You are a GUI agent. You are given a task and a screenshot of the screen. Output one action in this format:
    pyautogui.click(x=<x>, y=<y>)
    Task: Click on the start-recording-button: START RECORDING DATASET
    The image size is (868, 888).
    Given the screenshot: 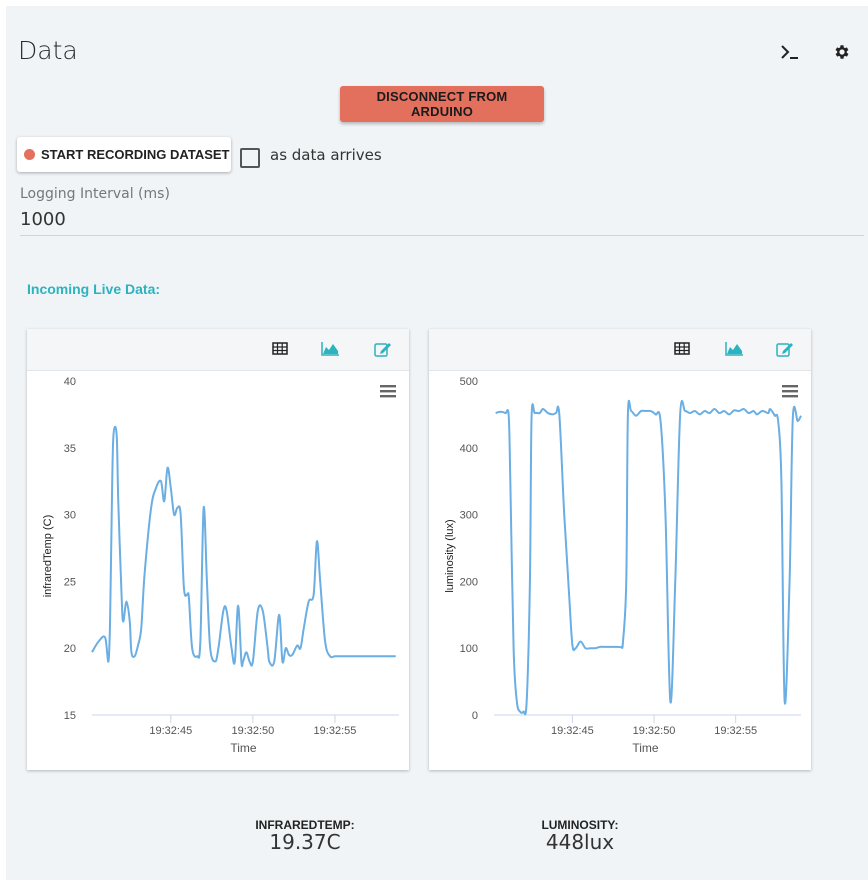 What is the action you would take?
    pyautogui.click(x=124, y=154)
    